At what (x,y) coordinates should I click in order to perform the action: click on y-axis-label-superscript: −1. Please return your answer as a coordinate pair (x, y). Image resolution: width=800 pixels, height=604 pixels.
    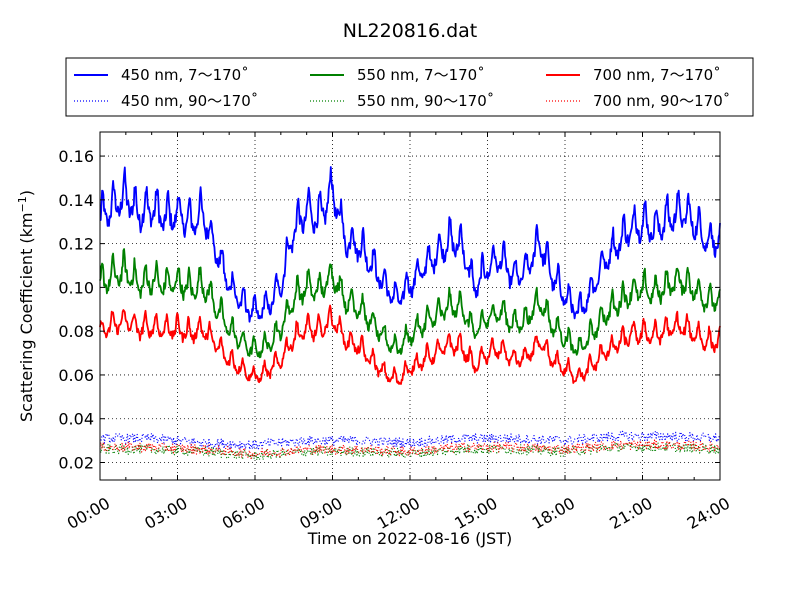
    Looking at the image, I should click on (22, 204).